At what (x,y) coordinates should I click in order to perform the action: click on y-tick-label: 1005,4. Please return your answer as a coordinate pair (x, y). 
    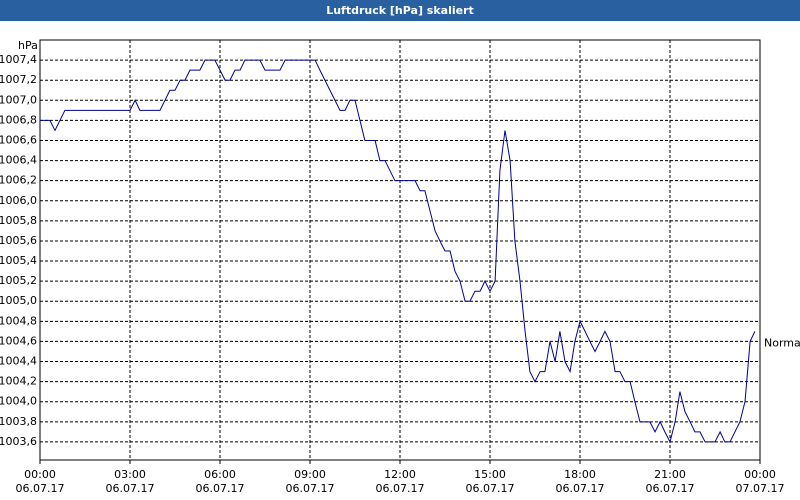
    Looking at the image, I should click on (18, 260).